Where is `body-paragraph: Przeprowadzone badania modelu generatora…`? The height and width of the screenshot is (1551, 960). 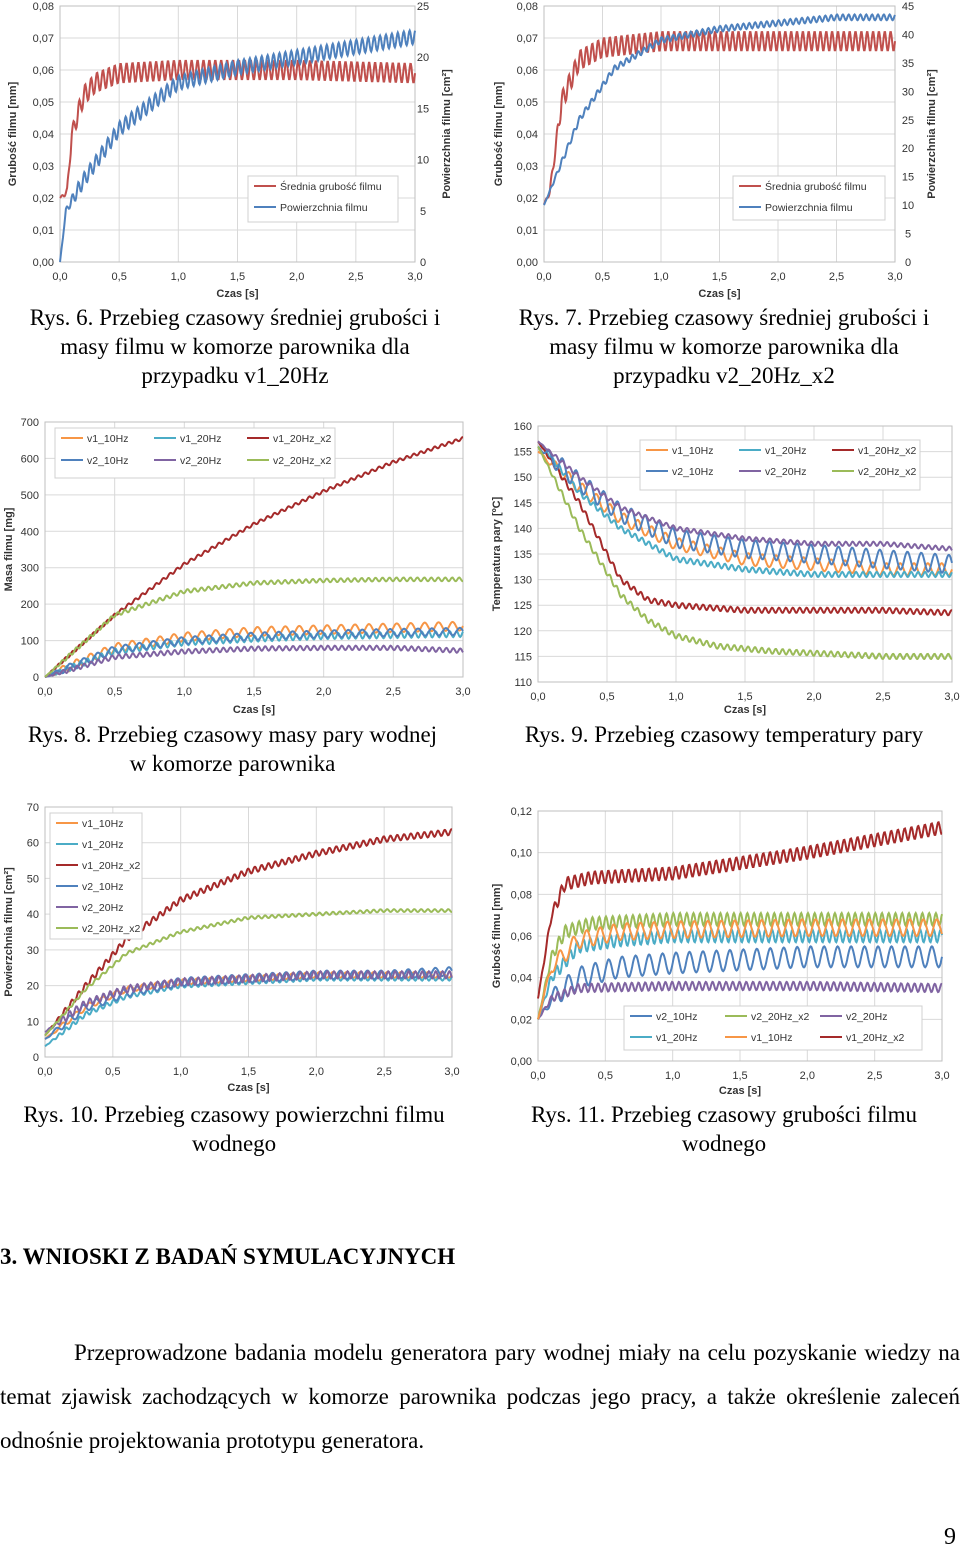
body-paragraph: Przeprowadzone badania modelu generatora… is located at coordinates (480, 1397).